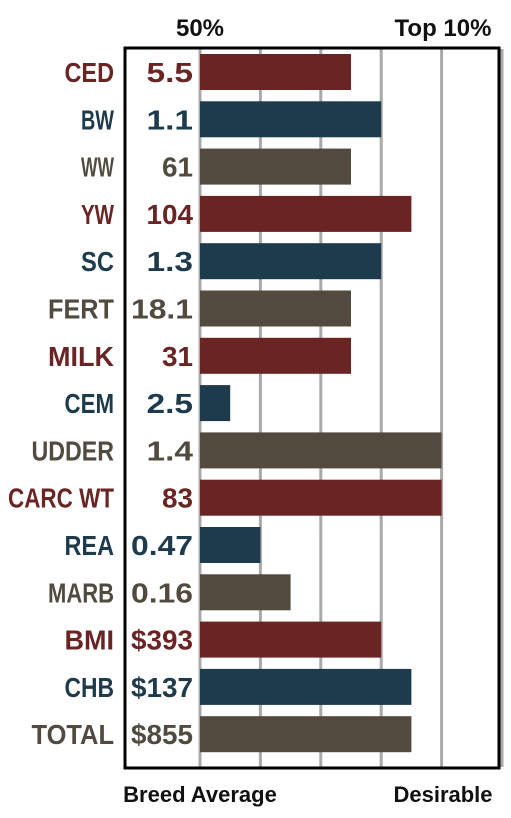 This screenshot has width=511, height=818. Describe the element at coordinates (245, 592) in the screenshot. I see `bar-marb` at that location.